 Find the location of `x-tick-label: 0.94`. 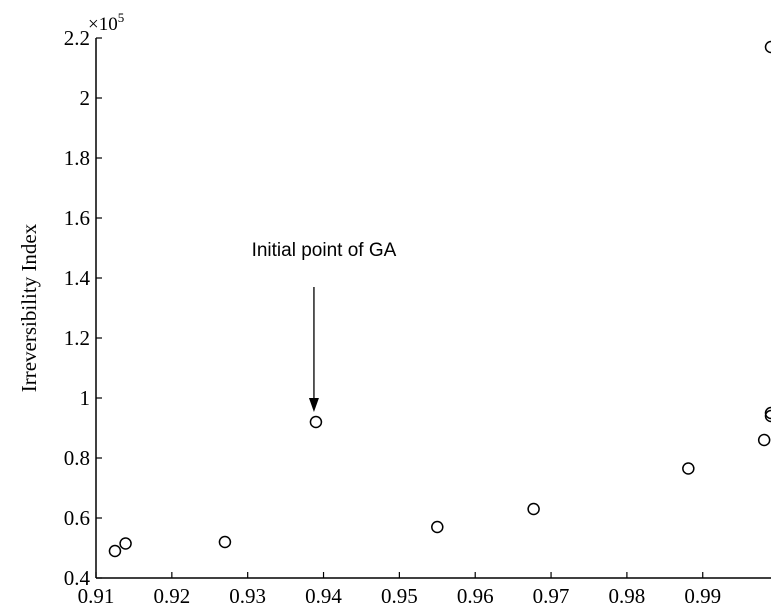

x-tick-label: 0.94 is located at coordinates (323, 595).